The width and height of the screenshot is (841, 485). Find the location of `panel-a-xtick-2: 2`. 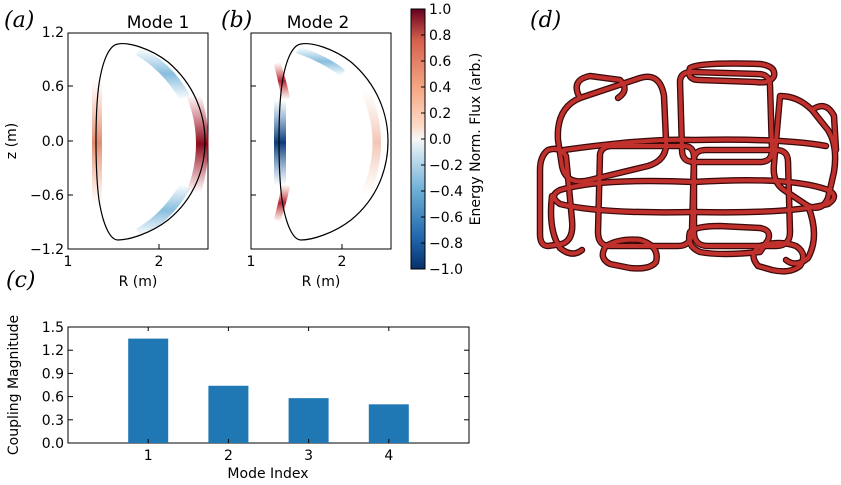

panel-a-xtick-2: 2 is located at coordinates (159, 262).